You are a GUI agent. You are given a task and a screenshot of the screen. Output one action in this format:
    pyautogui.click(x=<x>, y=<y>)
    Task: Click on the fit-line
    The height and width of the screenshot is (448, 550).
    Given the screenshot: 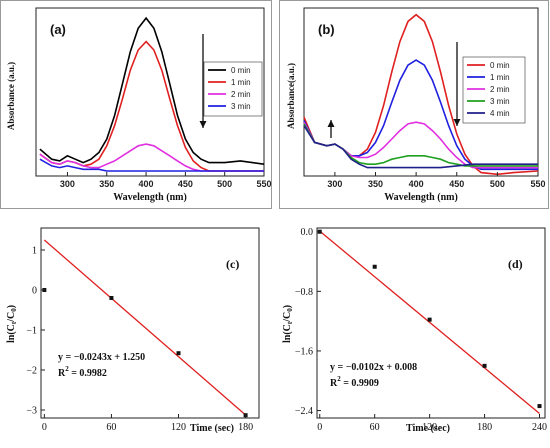 What is the action you would take?
    pyautogui.click(x=145, y=327)
    